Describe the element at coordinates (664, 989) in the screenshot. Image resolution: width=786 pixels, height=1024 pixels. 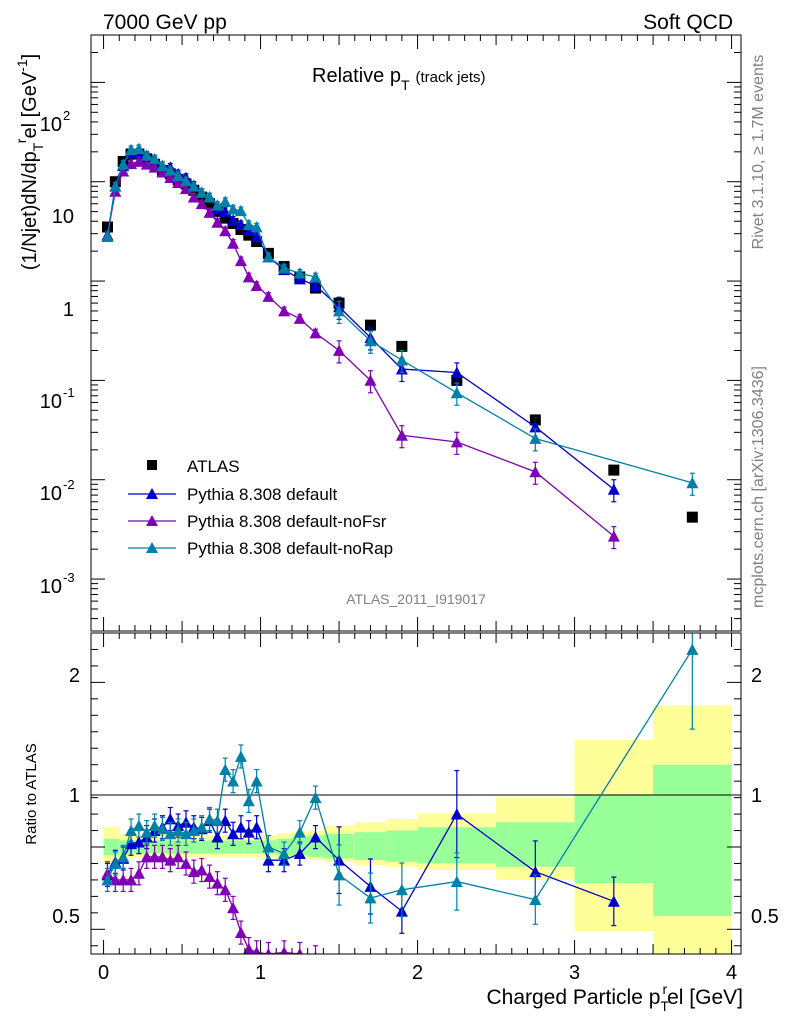
I see `x-label-part-sup: r` at that location.